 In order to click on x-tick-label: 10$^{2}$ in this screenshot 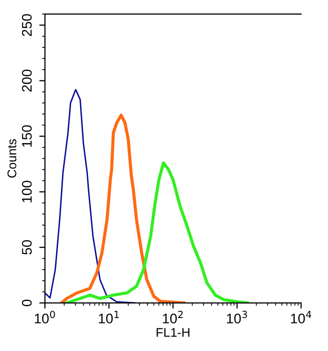, I will do `click(172, 317)`.